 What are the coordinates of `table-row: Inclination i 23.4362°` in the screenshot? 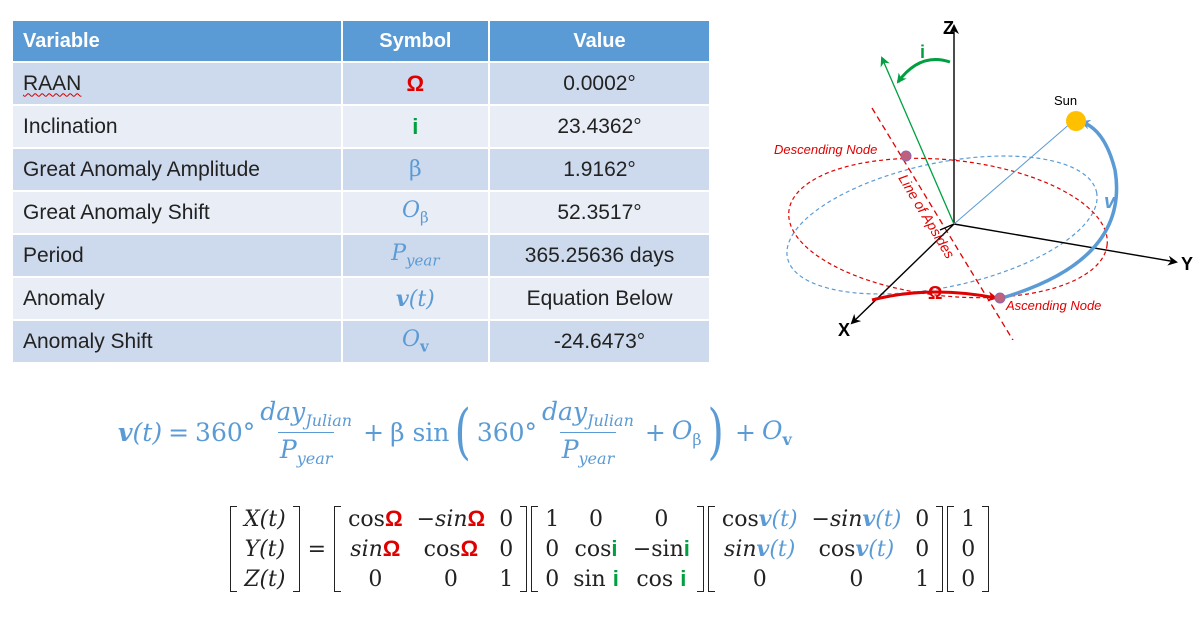 It's located at (362, 126).